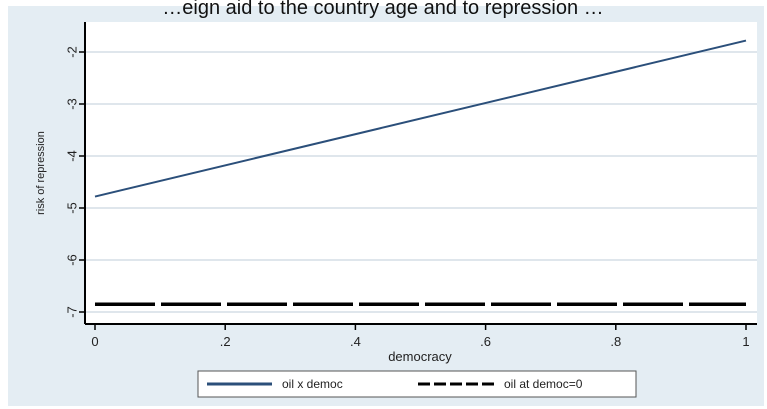 The width and height of the screenshot is (767, 409). I want to click on y-tick-label: -4, so click(72, 156).